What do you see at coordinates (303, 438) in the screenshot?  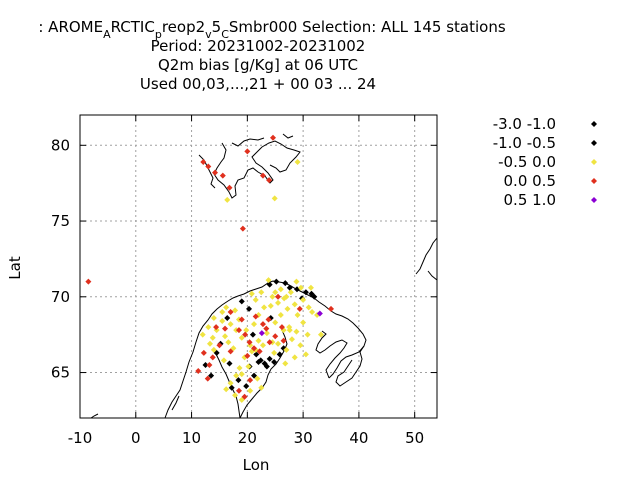 I see `x-tick-label: 30` at bounding box center [303, 438].